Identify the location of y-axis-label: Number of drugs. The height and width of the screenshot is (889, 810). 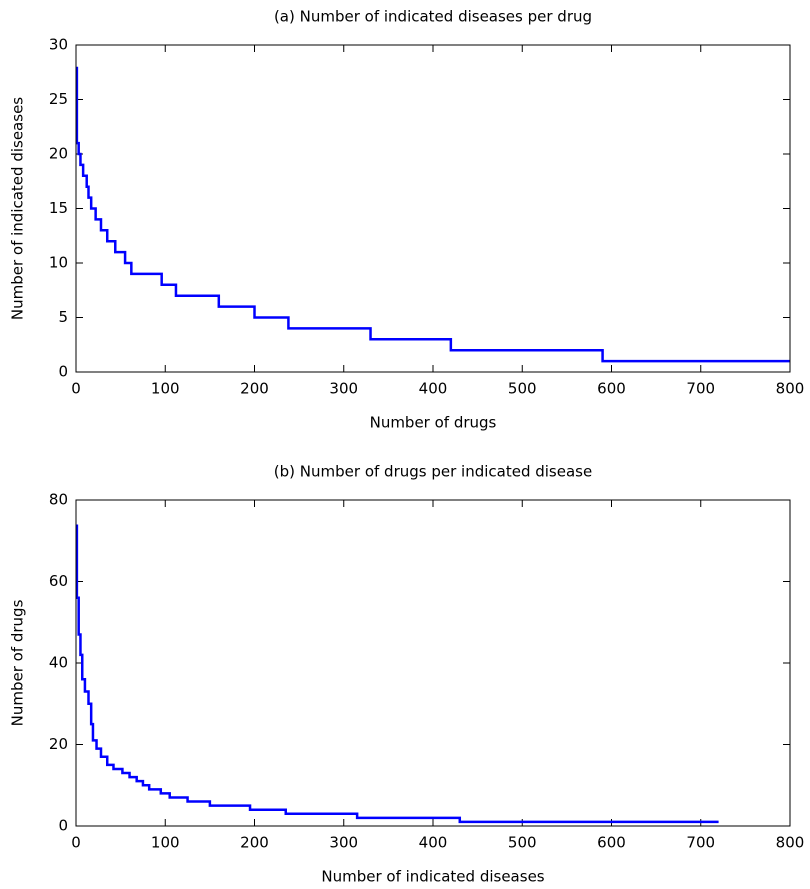
(18, 662).